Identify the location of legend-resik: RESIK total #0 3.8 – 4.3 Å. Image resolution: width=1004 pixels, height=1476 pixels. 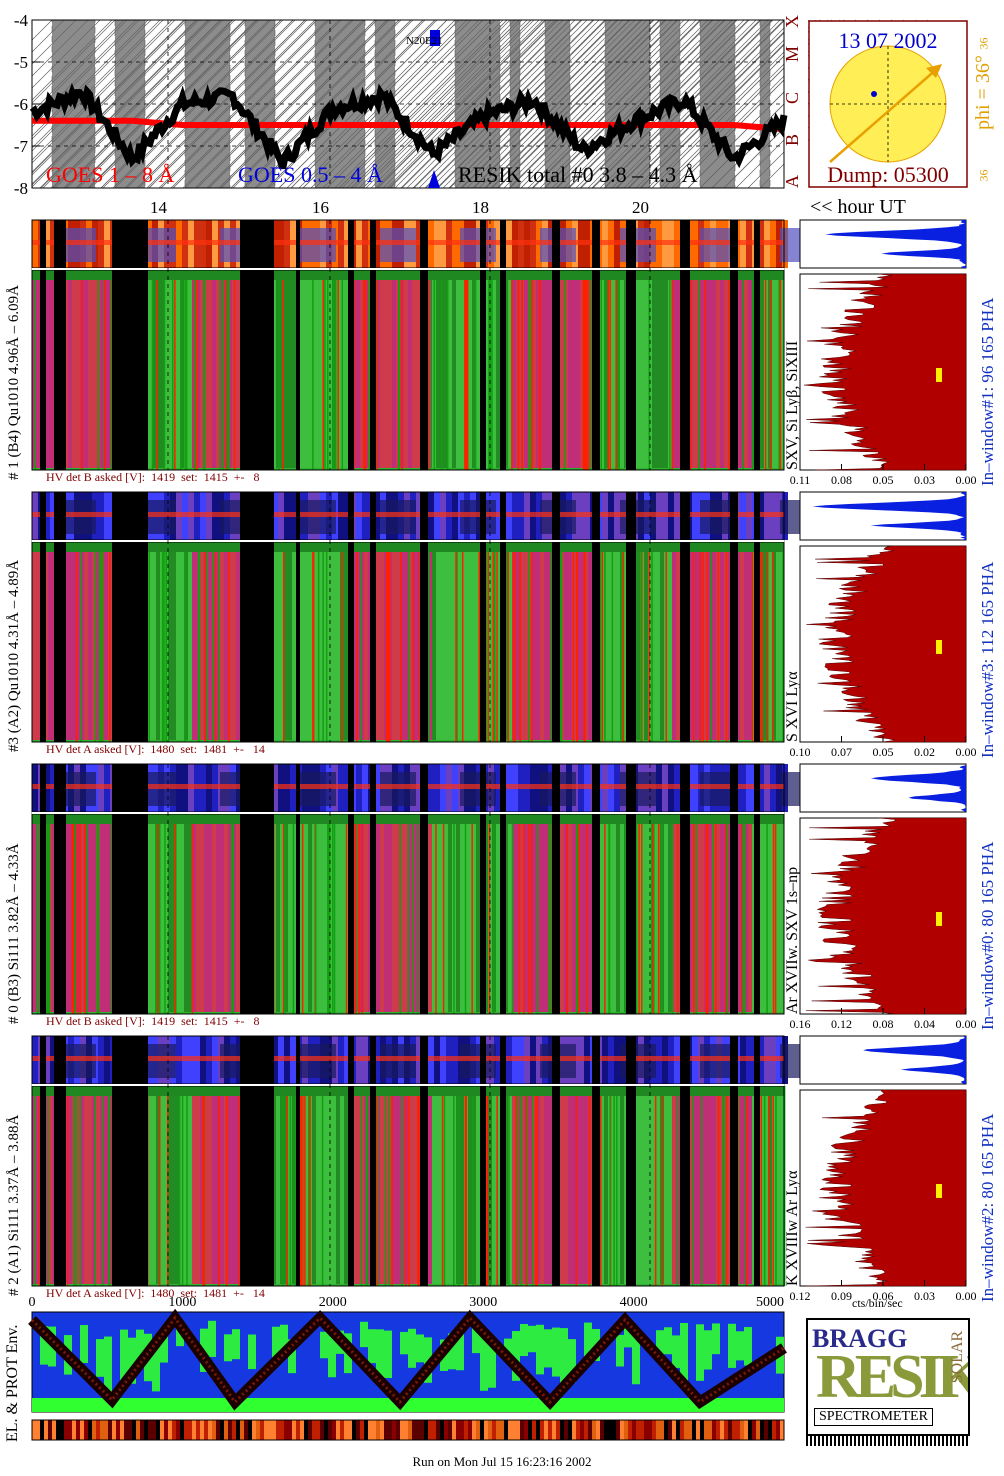
(578, 174).